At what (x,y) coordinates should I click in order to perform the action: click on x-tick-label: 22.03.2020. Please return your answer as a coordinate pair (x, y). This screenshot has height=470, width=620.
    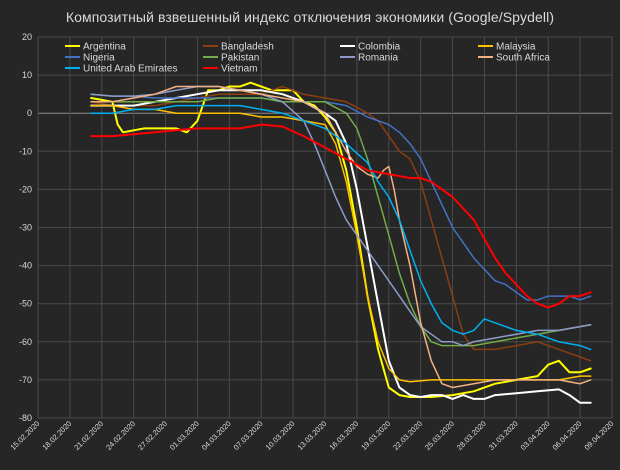
    Looking at the image, I should click on (407, 435).